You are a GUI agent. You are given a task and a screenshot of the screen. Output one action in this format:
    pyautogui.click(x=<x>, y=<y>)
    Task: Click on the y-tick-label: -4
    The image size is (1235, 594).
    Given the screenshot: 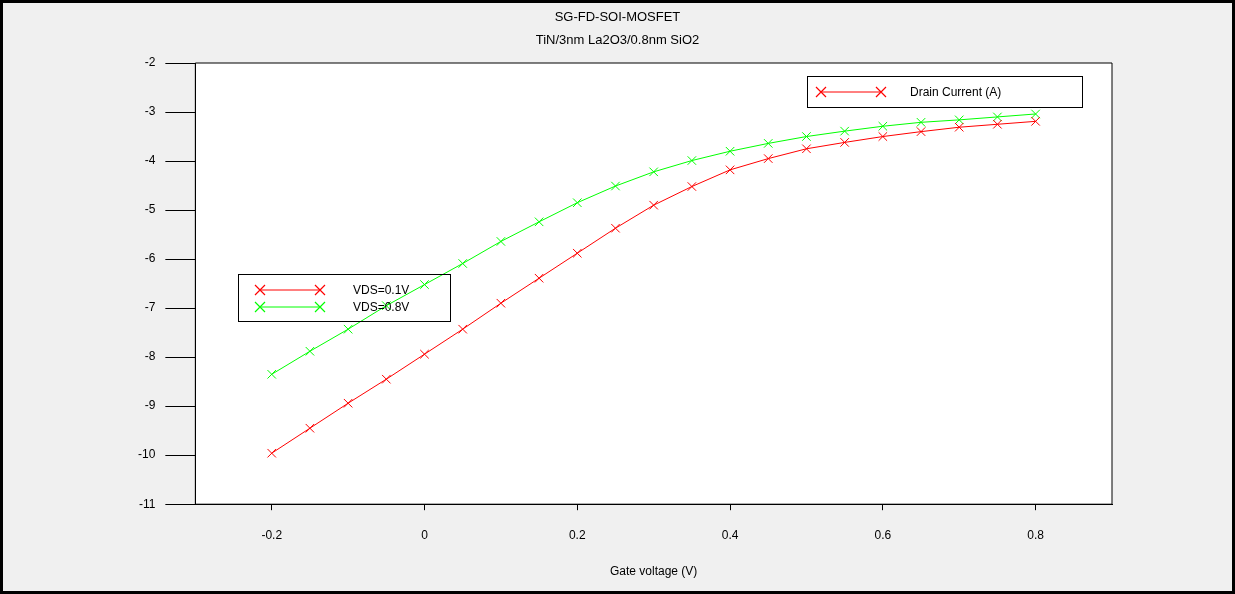 What is the action you would take?
    pyautogui.click(x=150, y=160)
    